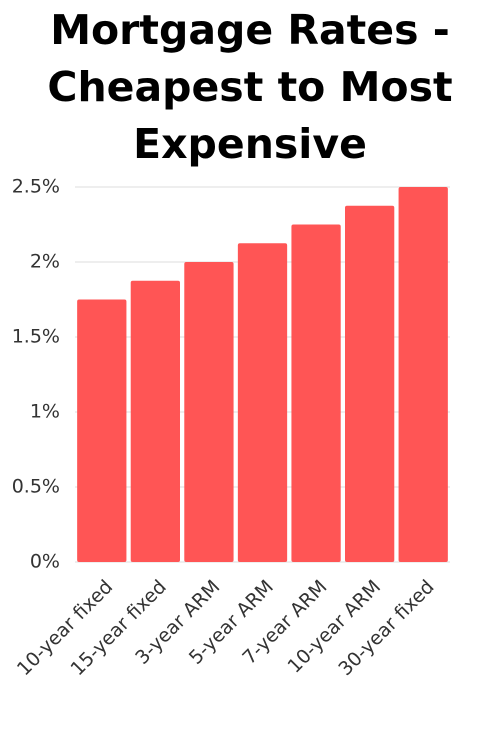 Image resolution: width=500 pixels, height=750 pixels. What do you see at coordinates (118, 628) in the screenshot?
I see `x-tick-label: 15-year fixed` at bounding box center [118, 628].